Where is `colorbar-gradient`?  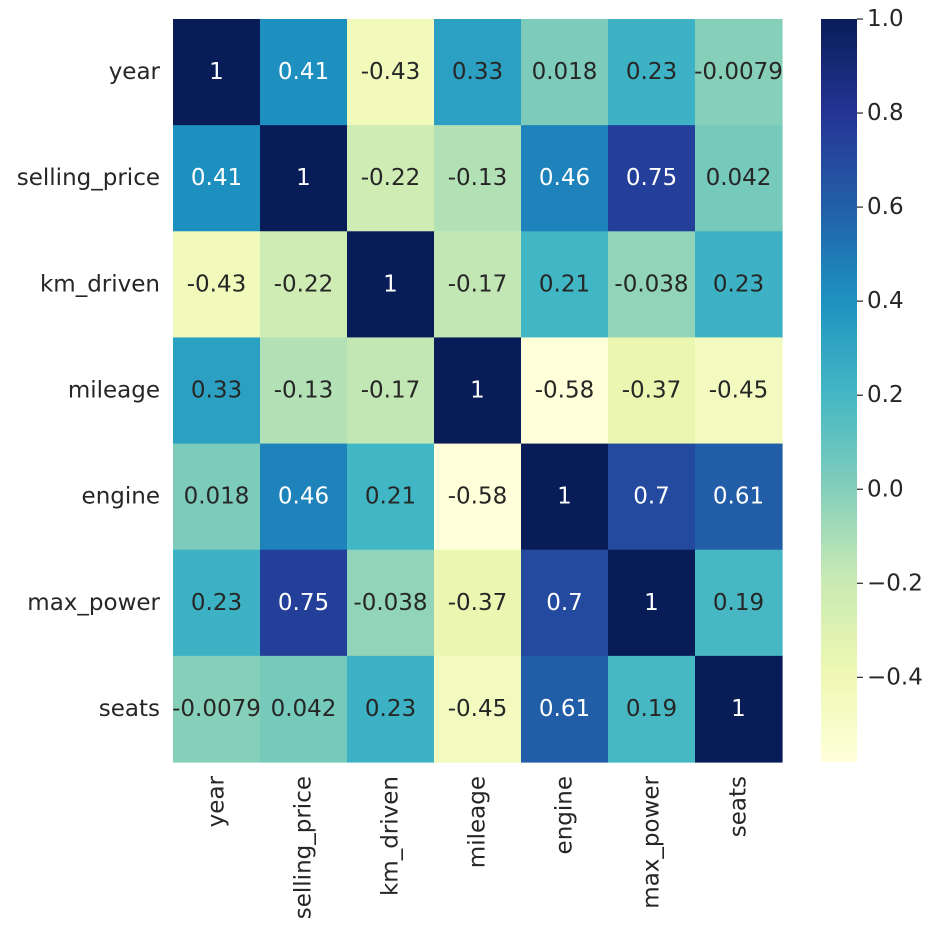
colorbar-gradient is located at coordinates (839, 390).